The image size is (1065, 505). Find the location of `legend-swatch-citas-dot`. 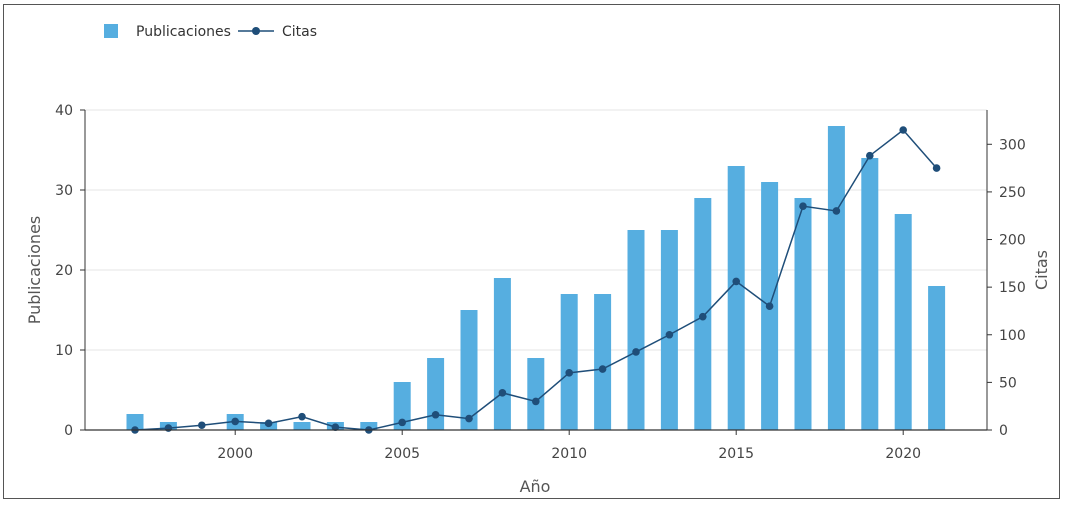

legend-swatch-citas-dot is located at coordinates (256, 31).